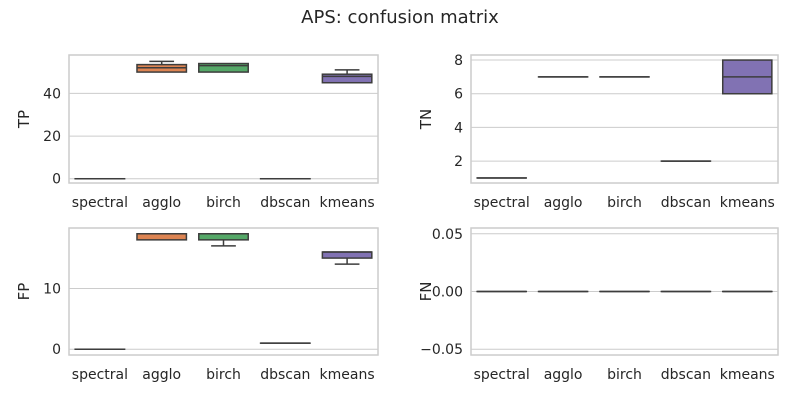  I want to click on fp-ytick-label: 0, so click(56, 350).